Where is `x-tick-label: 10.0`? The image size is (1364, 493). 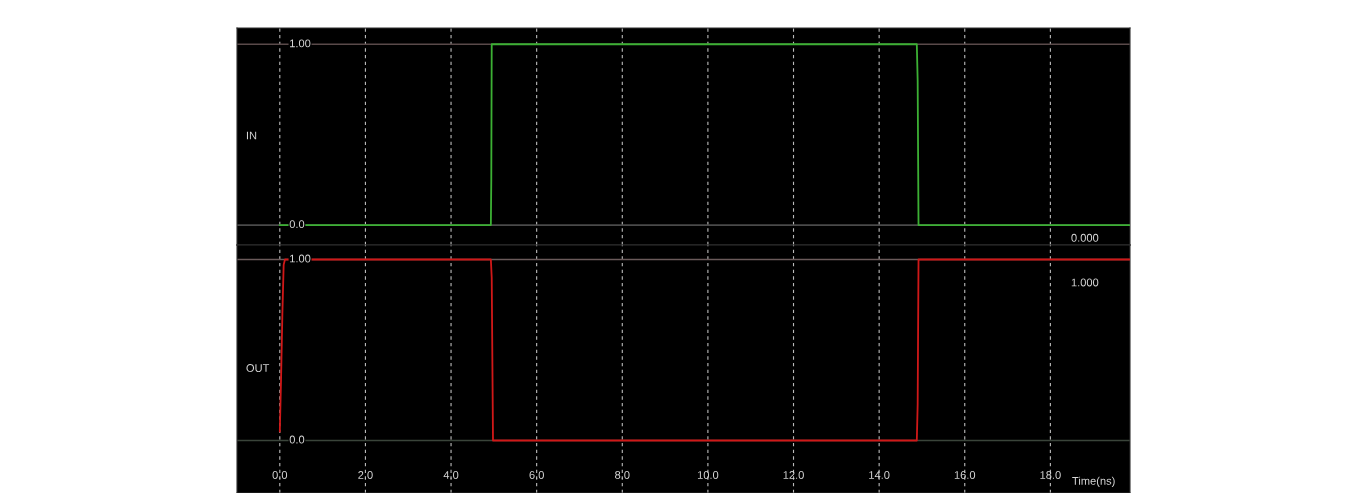
x-tick-label: 10.0 is located at coordinates (708, 475).